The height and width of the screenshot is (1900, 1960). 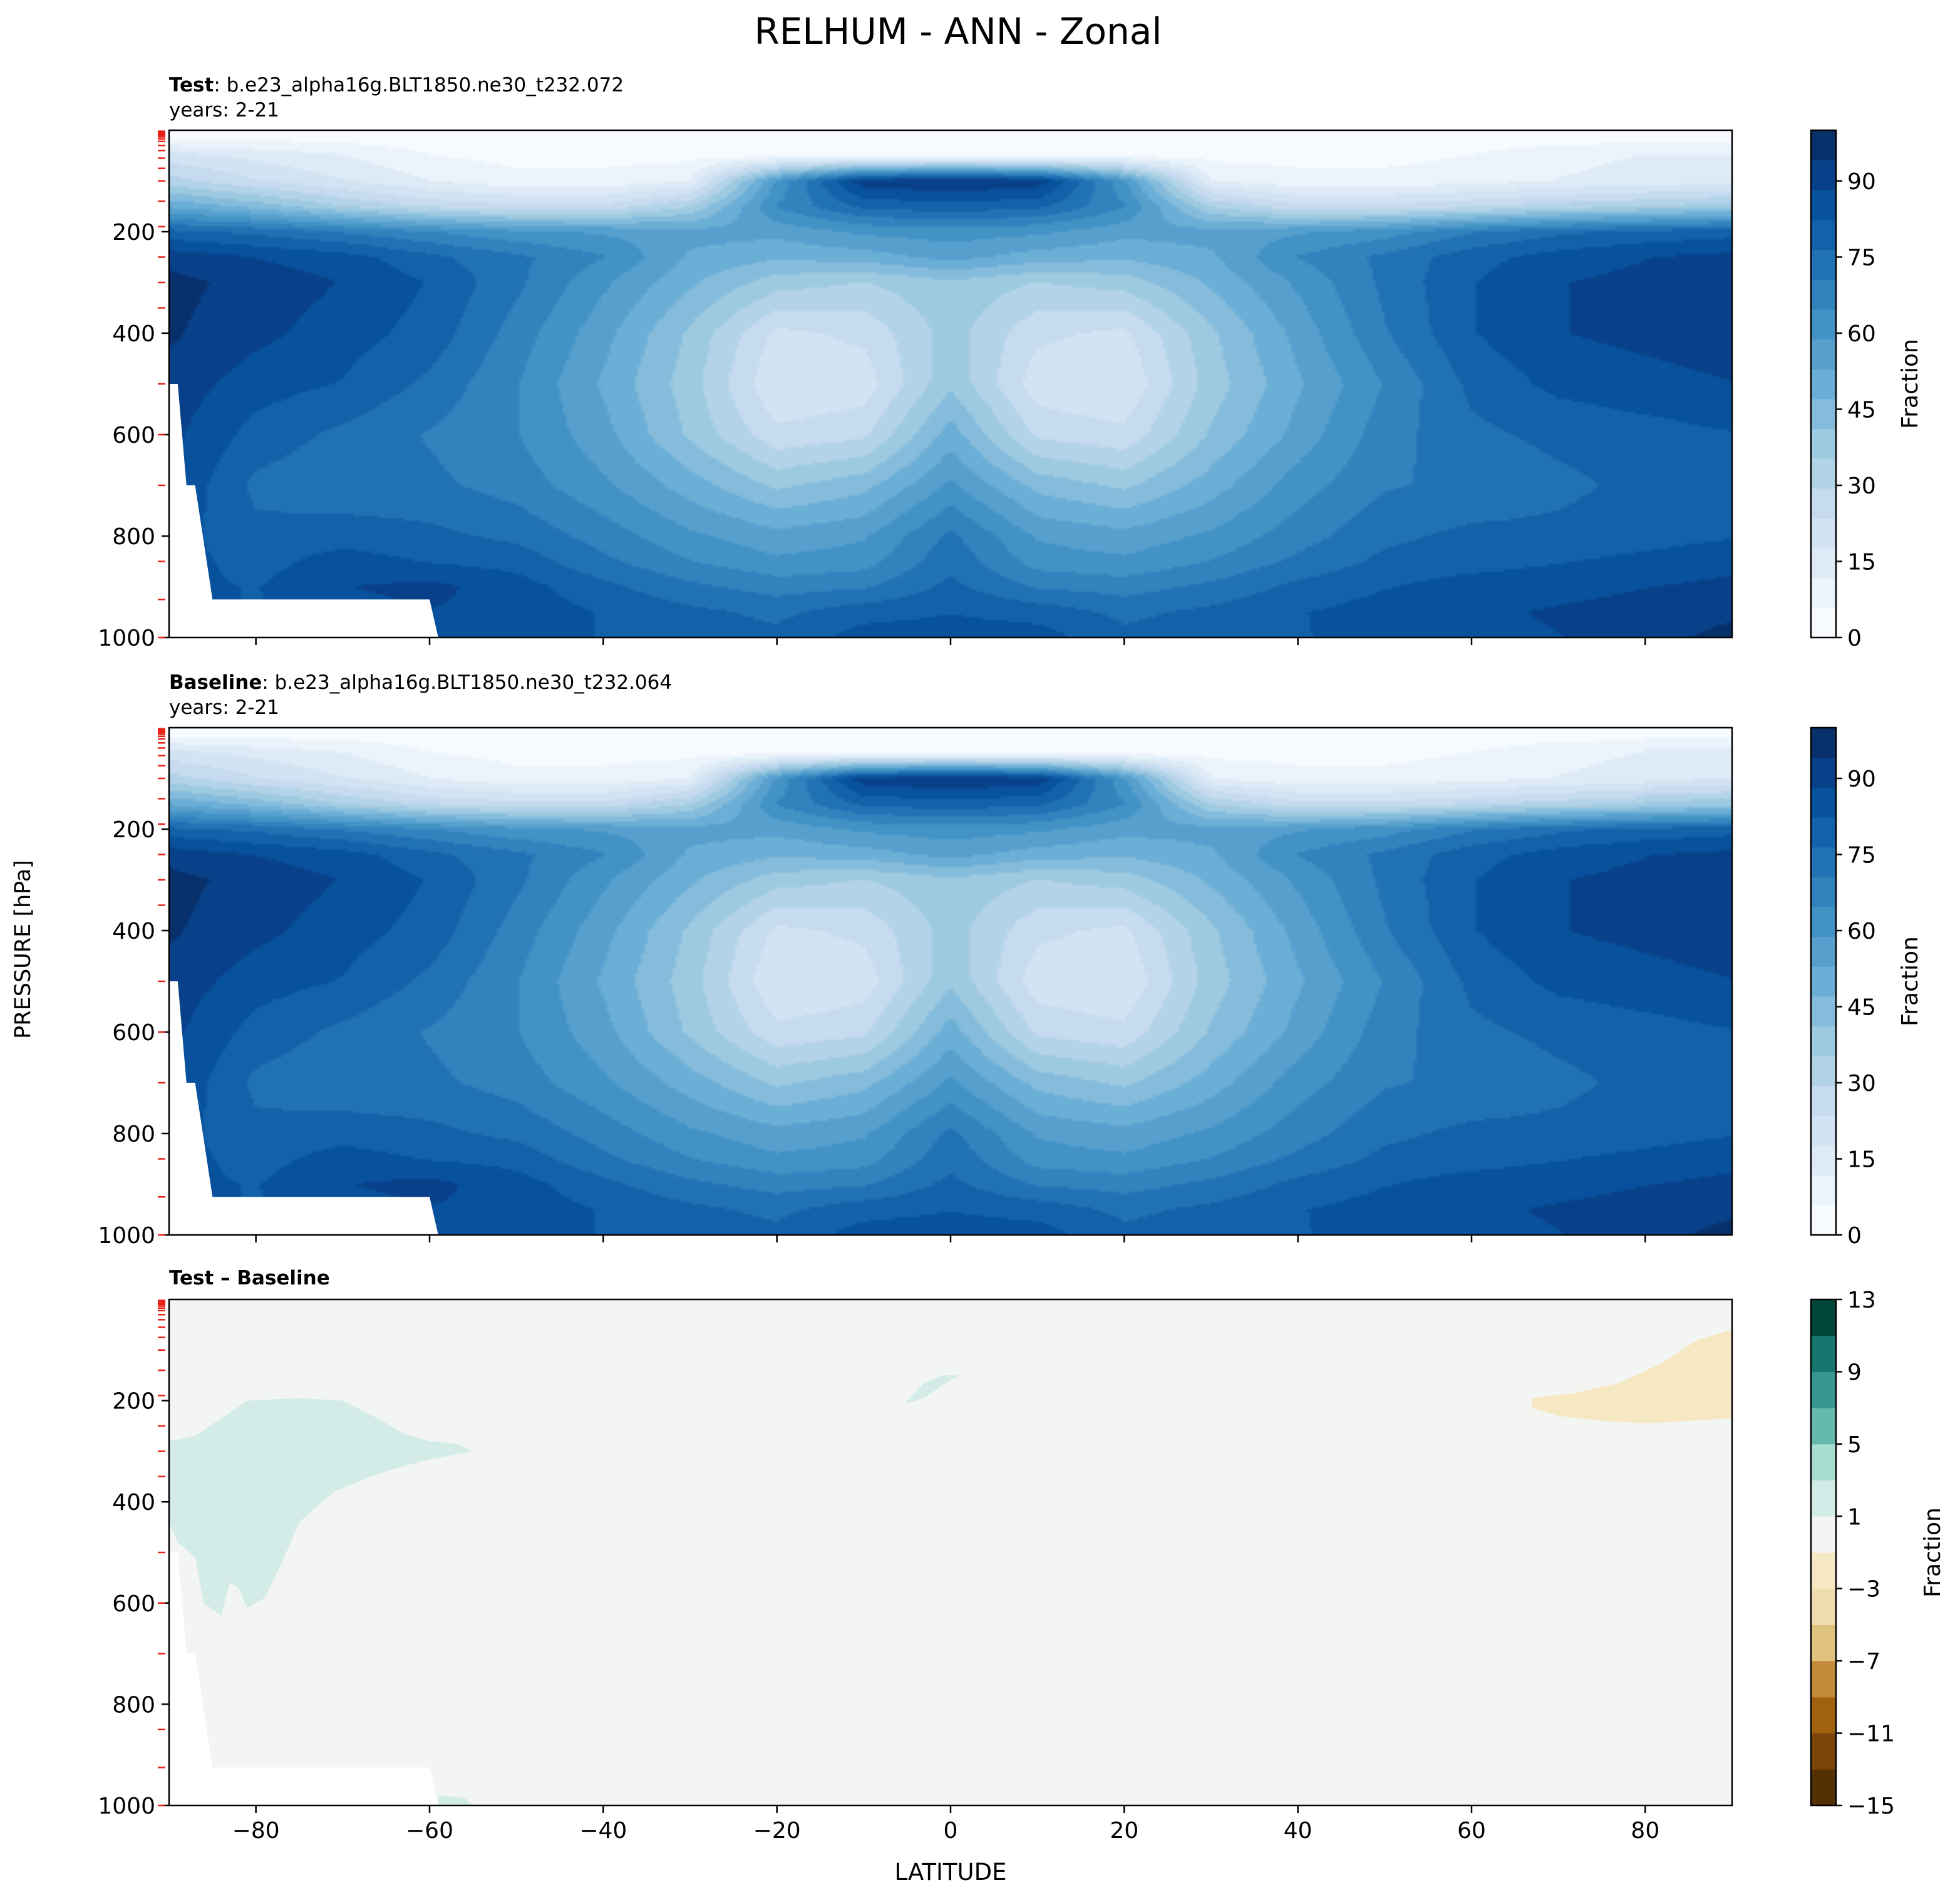 I want to click on x-tick-label: 20, so click(x=1124, y=1831).